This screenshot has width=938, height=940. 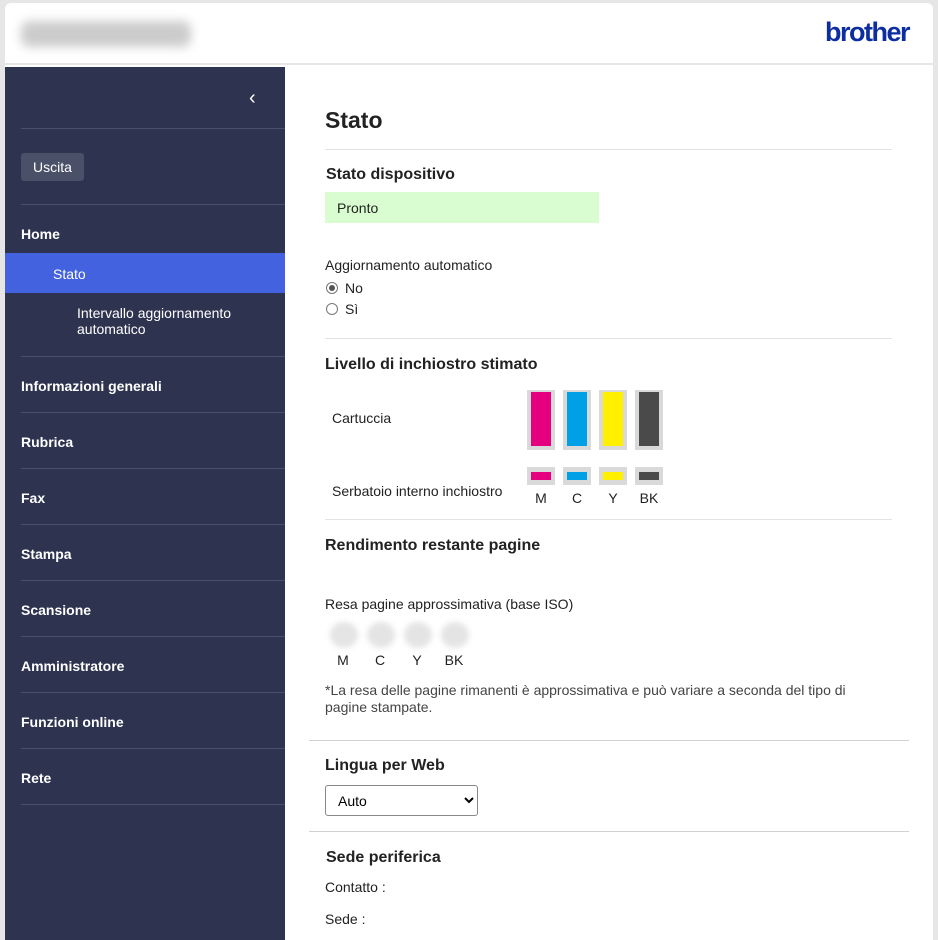 I want to click on cartridge-bk, so click(x=649, y=420).